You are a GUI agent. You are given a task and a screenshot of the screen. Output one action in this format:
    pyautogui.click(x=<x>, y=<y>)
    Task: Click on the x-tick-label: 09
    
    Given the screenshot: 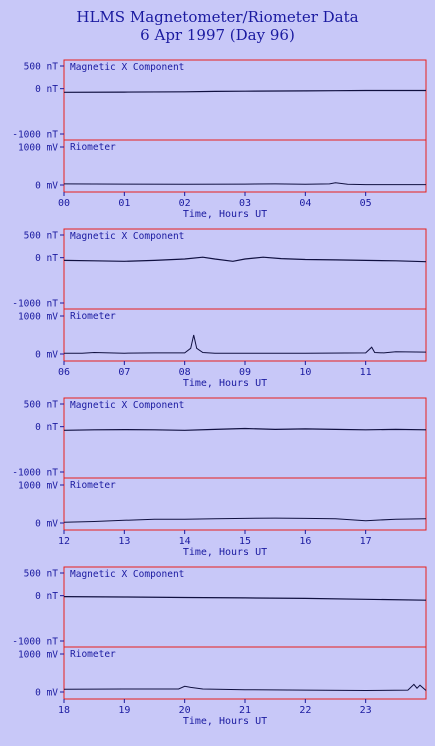 What is the action you would take?
    pyautogui.click(x=245, y=372)
    